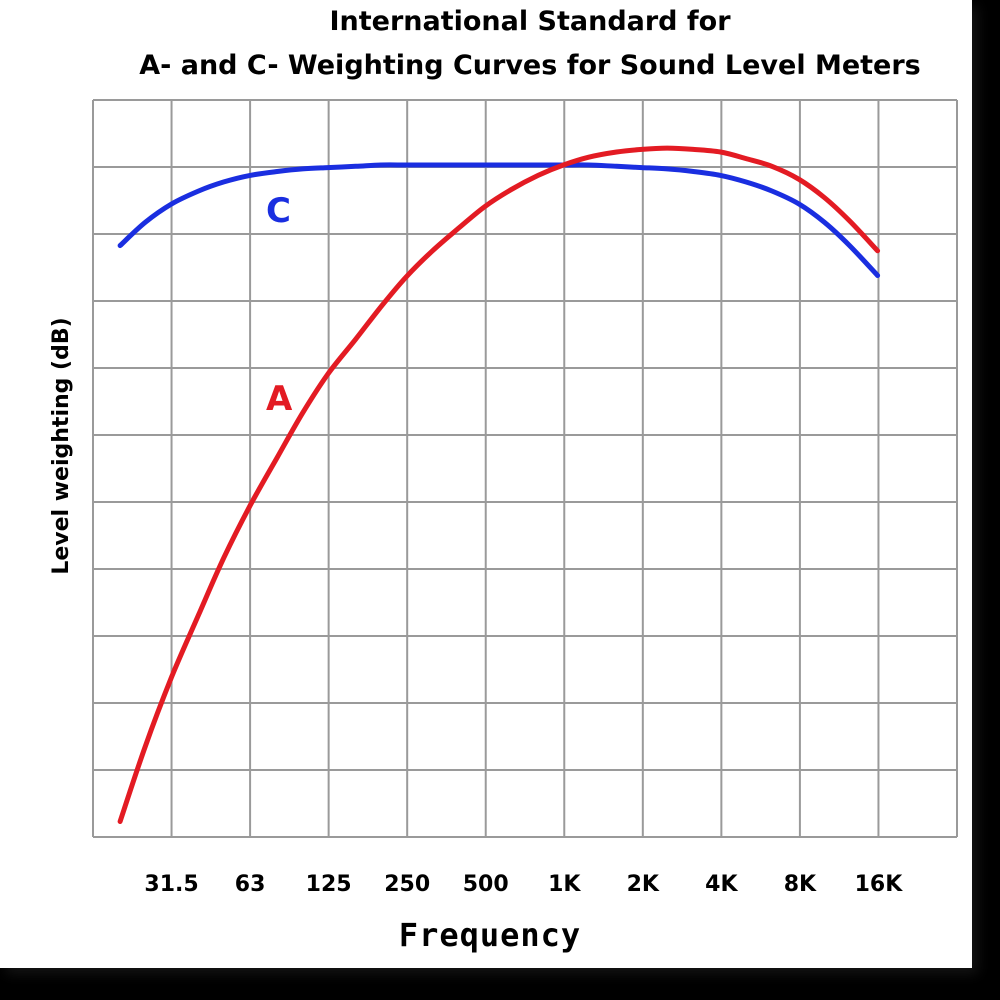 This screenshot has height=1000, width=1000. What do you see at coordinates (250, 884) in the screenshot?
I see `x-tick-label: 63` at bounding box center [250, 884].